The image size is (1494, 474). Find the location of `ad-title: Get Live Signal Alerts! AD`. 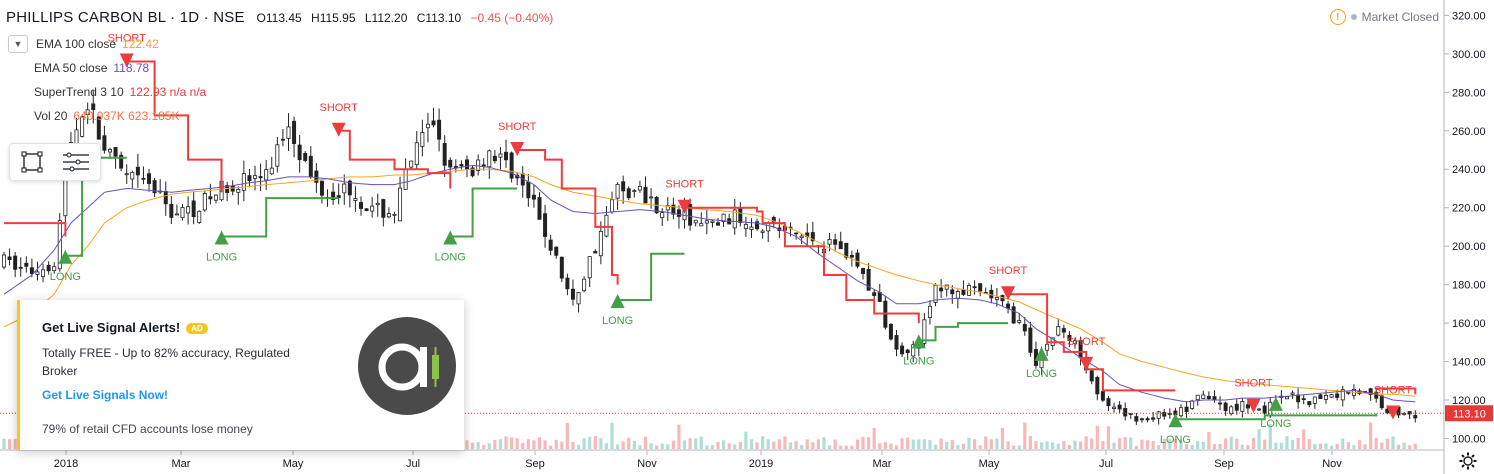

ad-title: Get Live Signal Alerts! AD is located at coordinates (125, 327).